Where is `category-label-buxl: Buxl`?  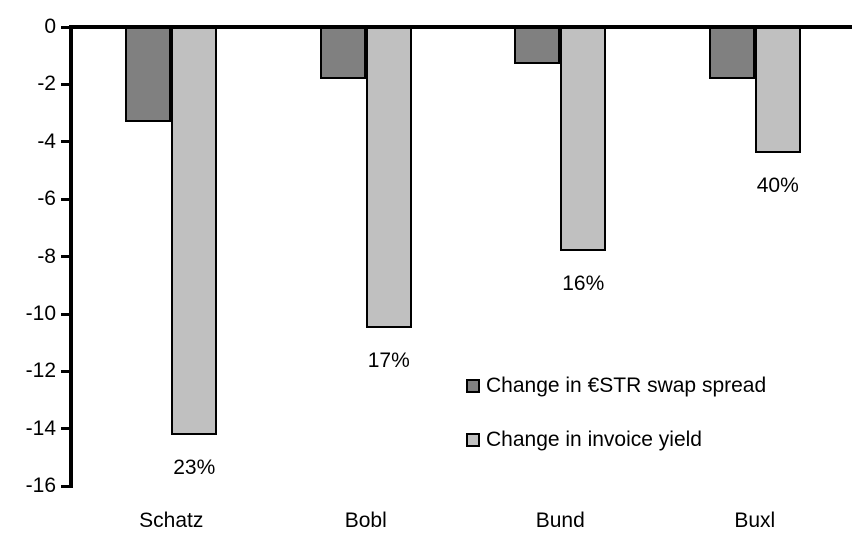
category-label-buxl: Buxl is located at coordinates (755, 520).